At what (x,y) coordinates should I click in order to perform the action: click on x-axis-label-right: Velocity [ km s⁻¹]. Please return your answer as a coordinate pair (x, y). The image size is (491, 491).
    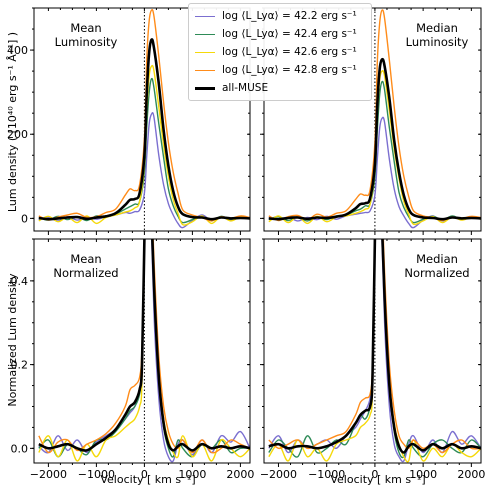
    Looking at the image, I should click on (377, 479).